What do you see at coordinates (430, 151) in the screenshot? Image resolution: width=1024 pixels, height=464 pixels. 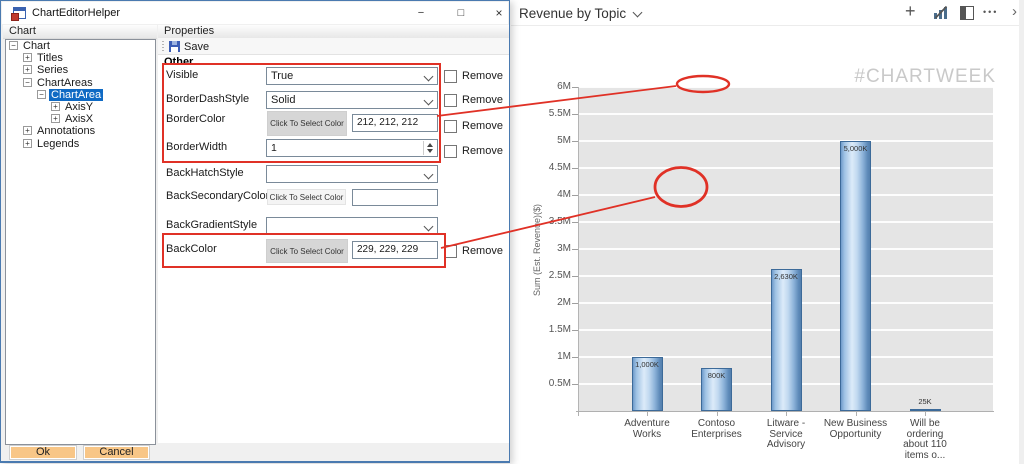 I see `spin-down-icon` at bounding box center [430, 151].